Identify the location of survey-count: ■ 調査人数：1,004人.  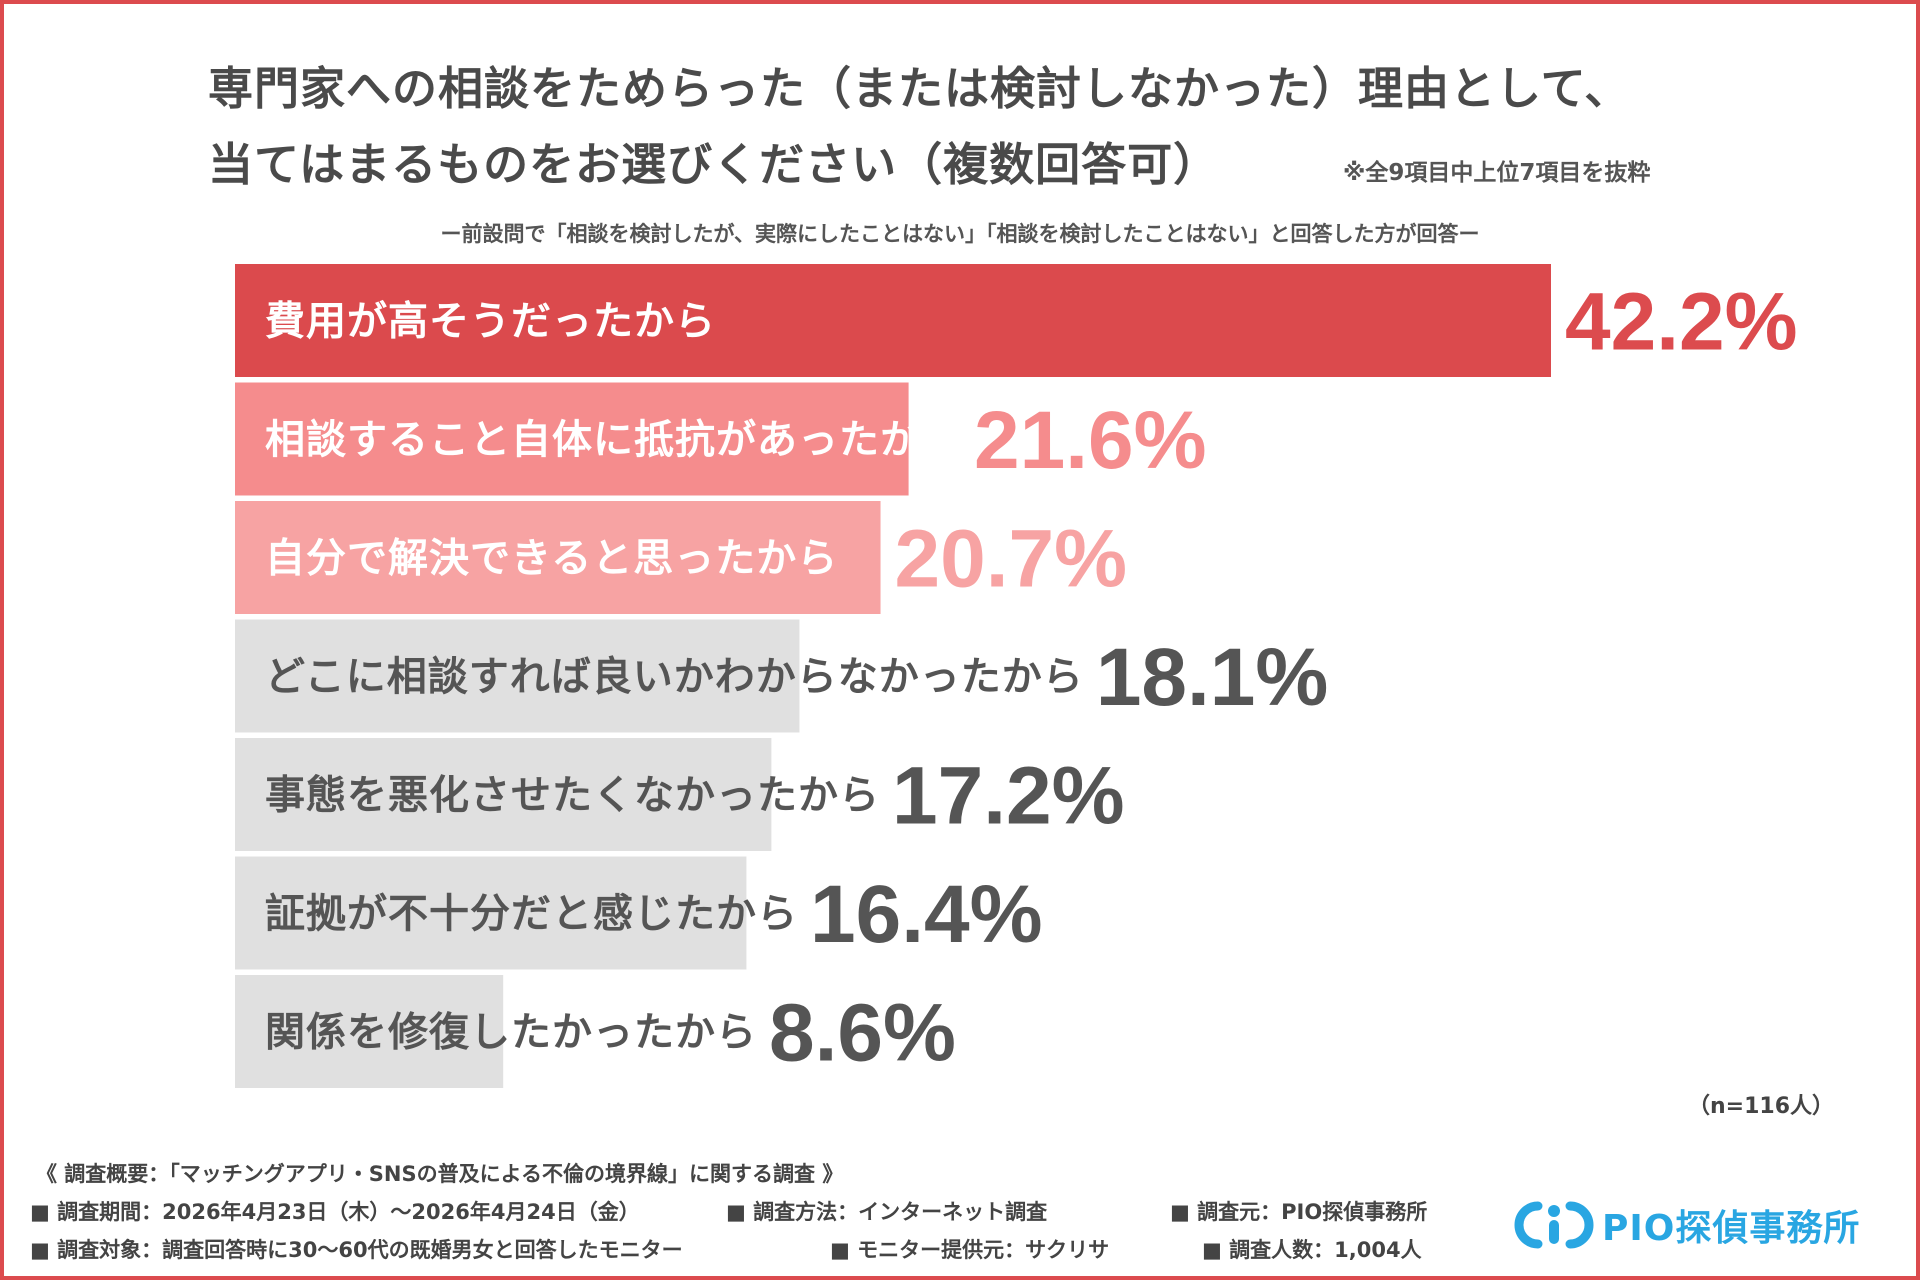
(1312, 1250).